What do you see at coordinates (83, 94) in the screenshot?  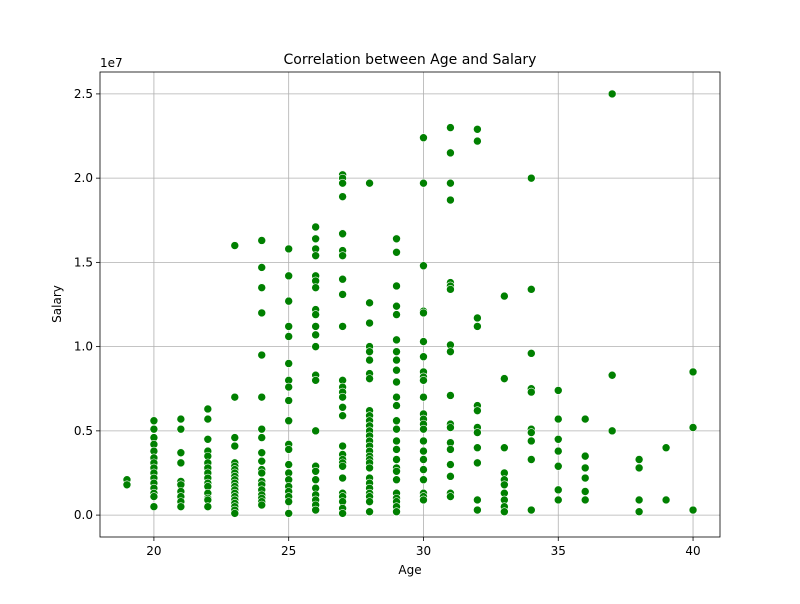 I see `y-tick-label: 2.5` at bounding box center [83, 94].